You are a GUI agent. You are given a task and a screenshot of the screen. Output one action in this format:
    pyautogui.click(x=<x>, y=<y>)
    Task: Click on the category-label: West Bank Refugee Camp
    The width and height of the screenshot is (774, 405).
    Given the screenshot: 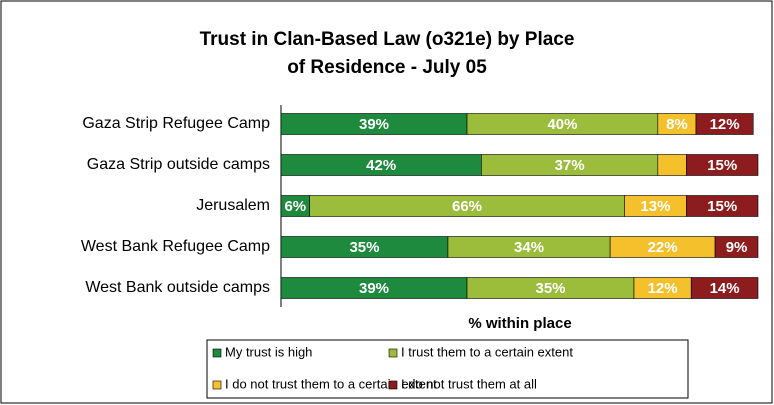 What is the action you would take?
    pyautogui.click(x=175, y=246)
    